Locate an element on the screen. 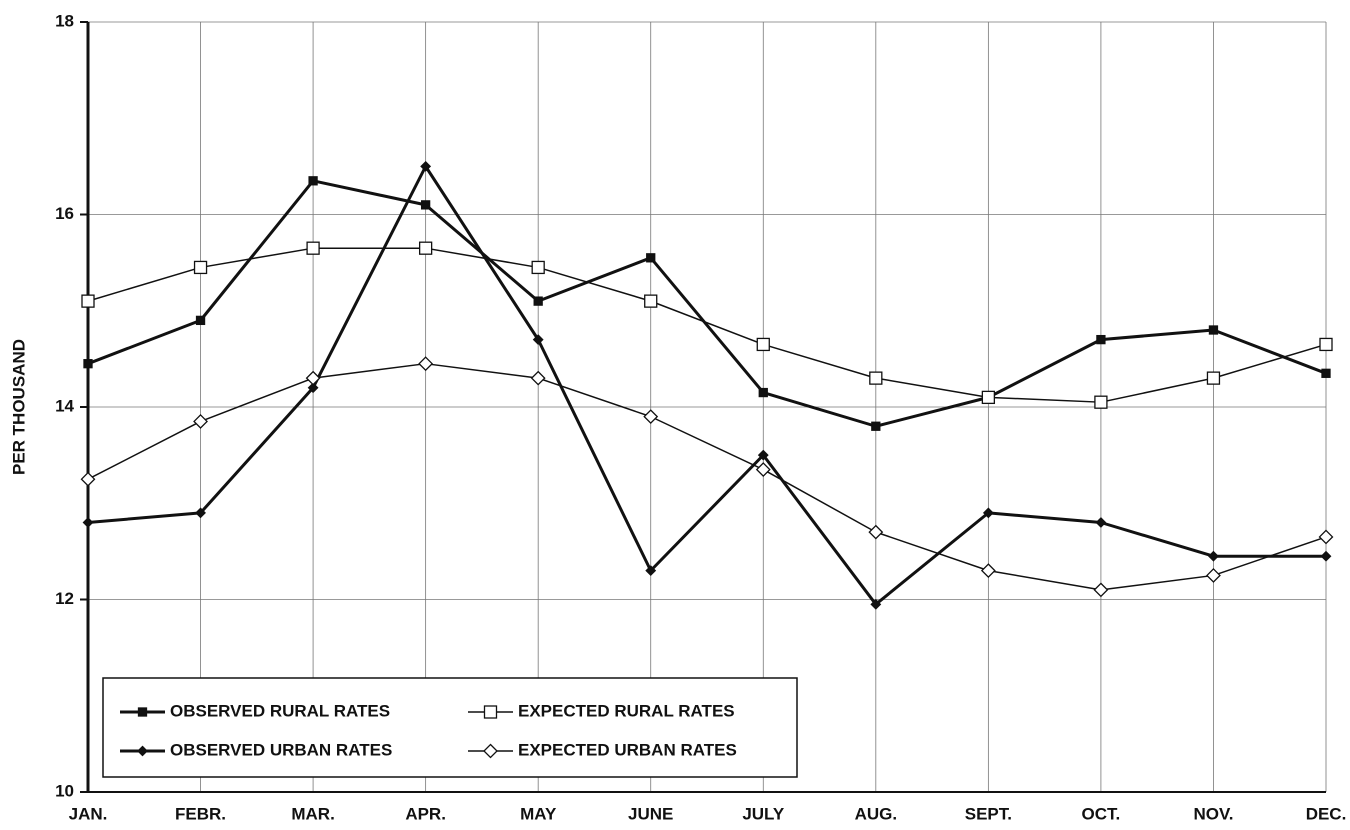 This screenshot has height=830, width=1350. x-tick-label: MAR. is located at coordinates (312, 813).